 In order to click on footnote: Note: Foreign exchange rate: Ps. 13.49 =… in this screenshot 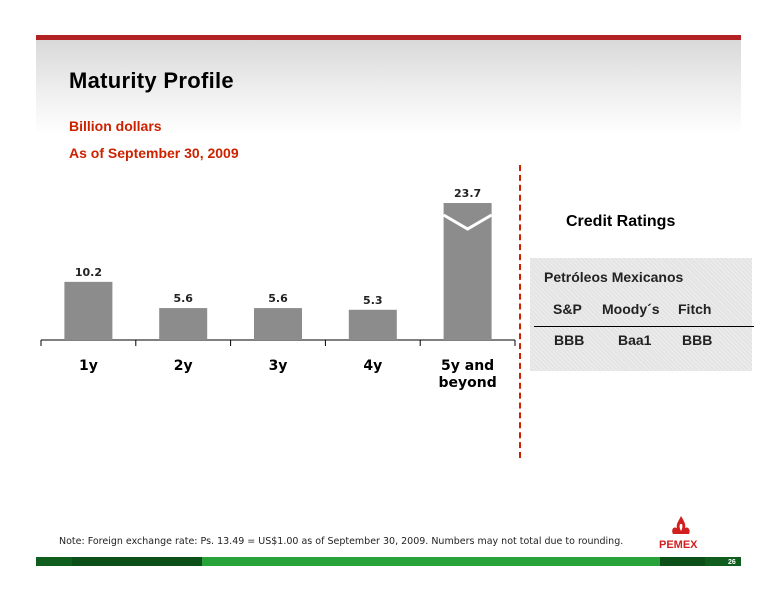, I will do `click(341, 541)`.